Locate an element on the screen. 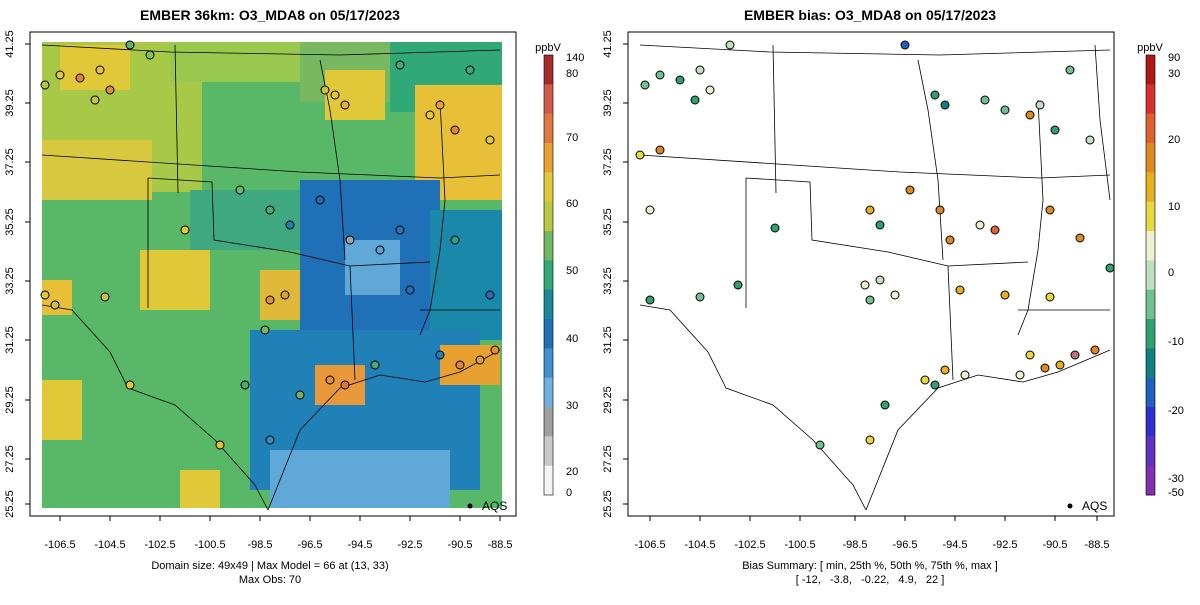  left-colorbar-tick: 0 is located at coordinates (569, 493).